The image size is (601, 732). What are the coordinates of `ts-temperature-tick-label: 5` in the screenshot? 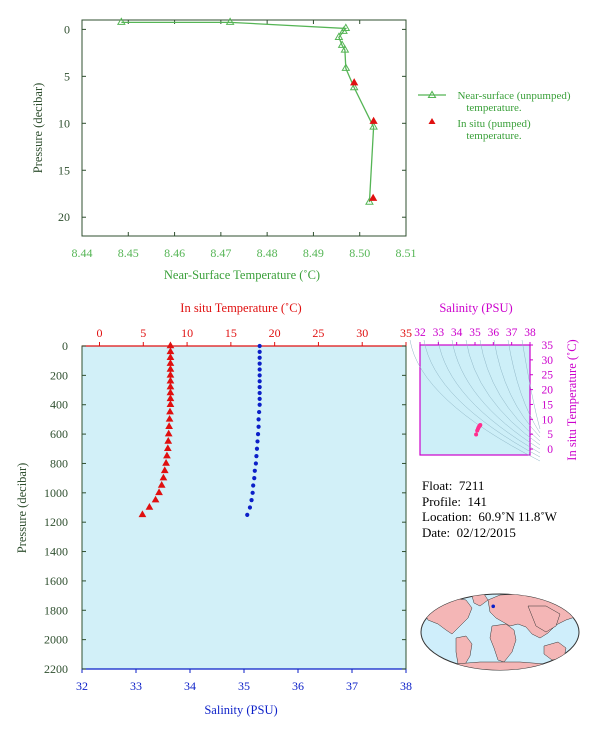 It's located at (550, 435).